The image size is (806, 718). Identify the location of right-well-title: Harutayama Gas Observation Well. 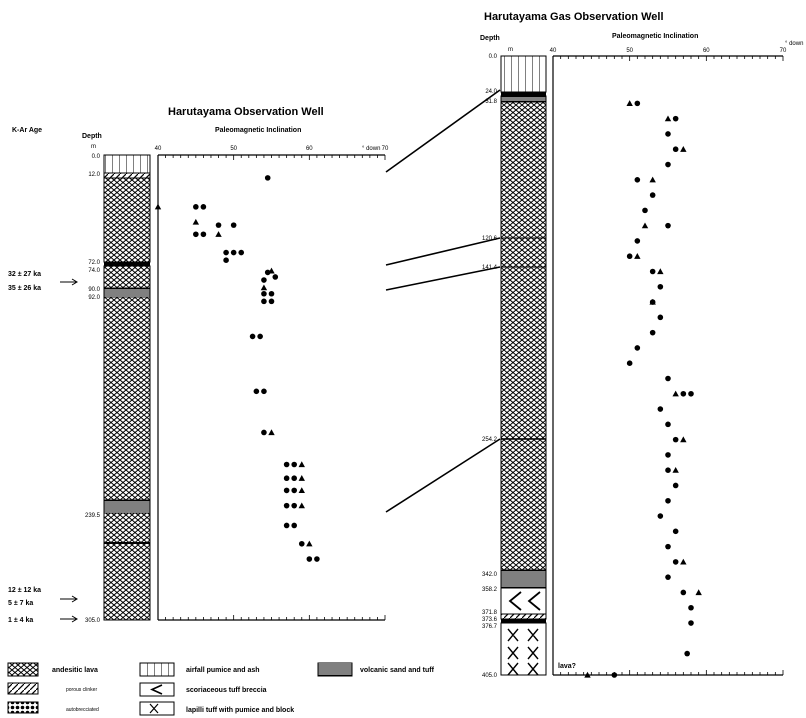
(574, 17).